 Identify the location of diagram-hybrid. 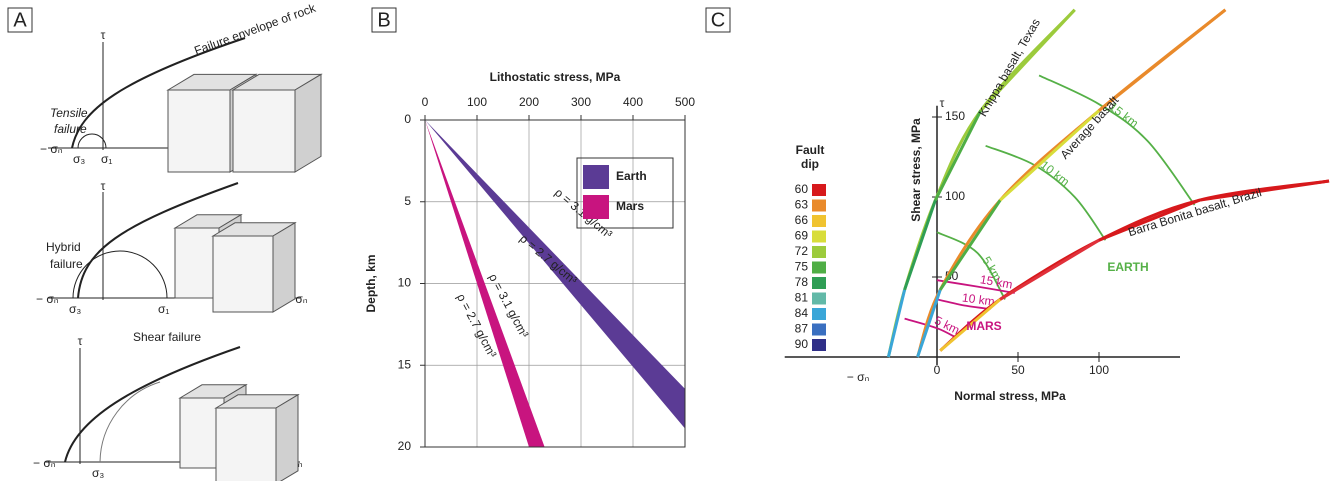
(174, 241).